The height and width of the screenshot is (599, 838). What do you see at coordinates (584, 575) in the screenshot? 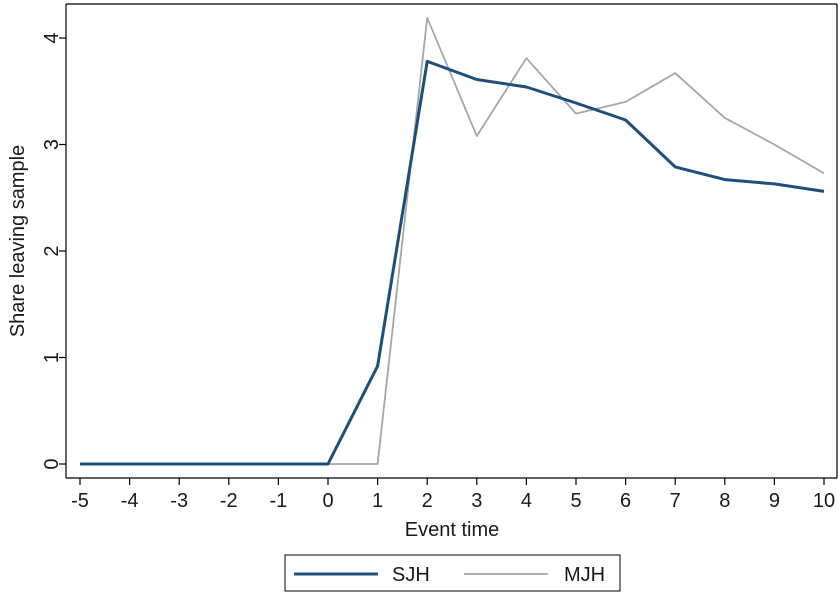
I see `legend-label-mjh: MJH` at bounding box center [584, 575].